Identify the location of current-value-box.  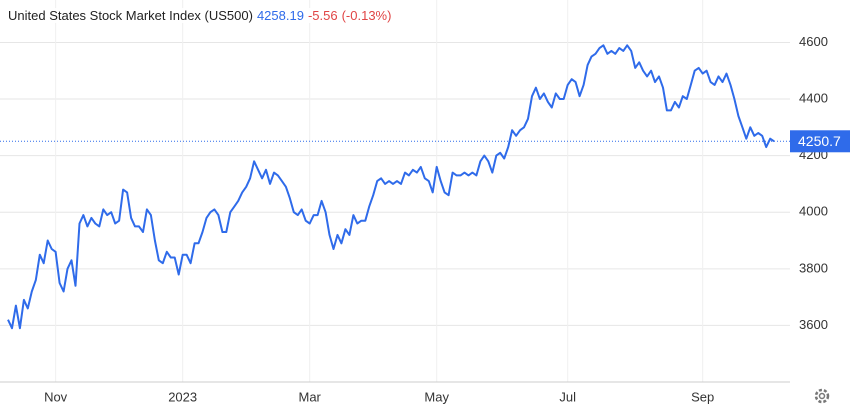
(820, 141).